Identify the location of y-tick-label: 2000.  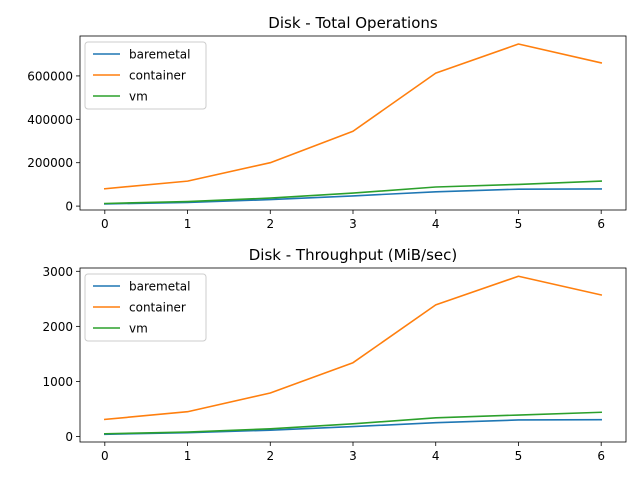
(57, 327).